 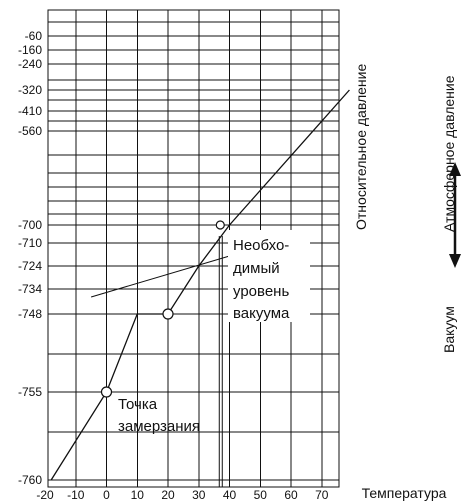 What do you see at coordinates (30, 111) in the screenshot?
I see `y-tick-label: -410` at bounding box center [30, 111].